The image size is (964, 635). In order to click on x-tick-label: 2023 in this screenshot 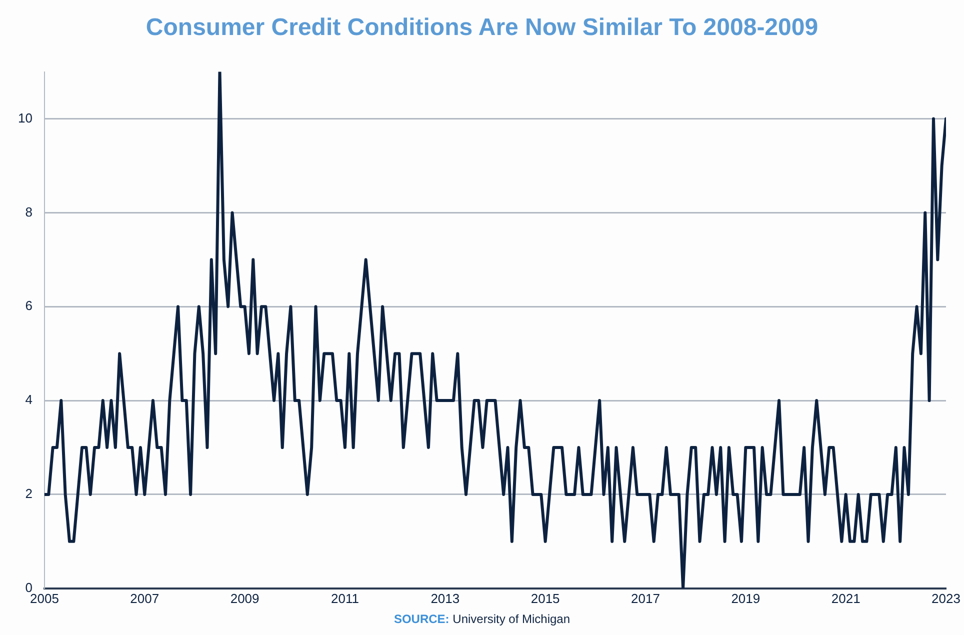, I will do `click(946, 598)`.